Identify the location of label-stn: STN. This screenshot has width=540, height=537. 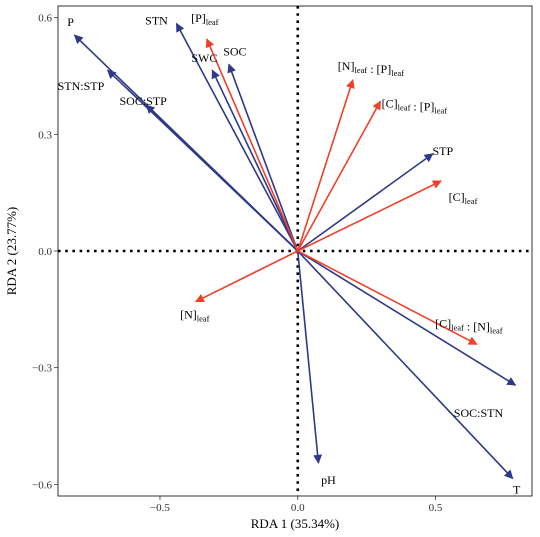
(156, 21).